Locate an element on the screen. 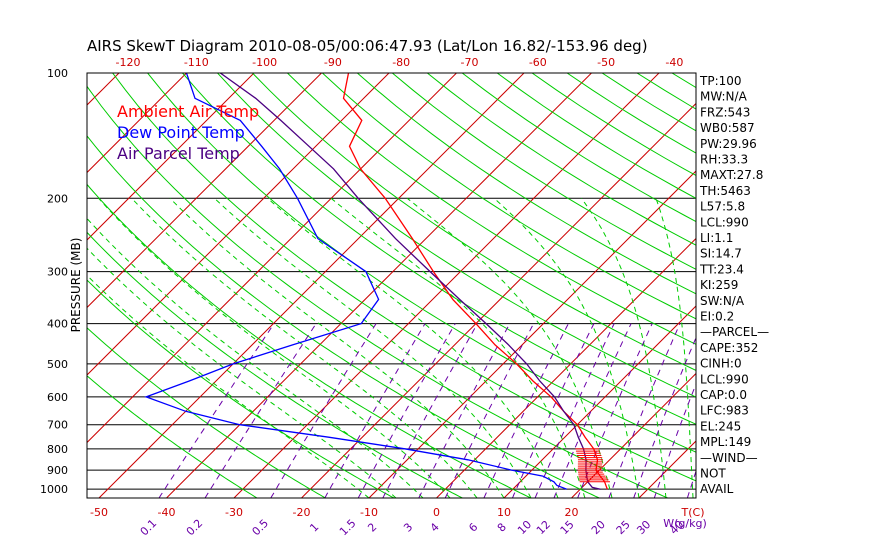 The width and height of the screenshot is (870, 560). index-entry: —PARCEL— is located at coordinates (734, 332).